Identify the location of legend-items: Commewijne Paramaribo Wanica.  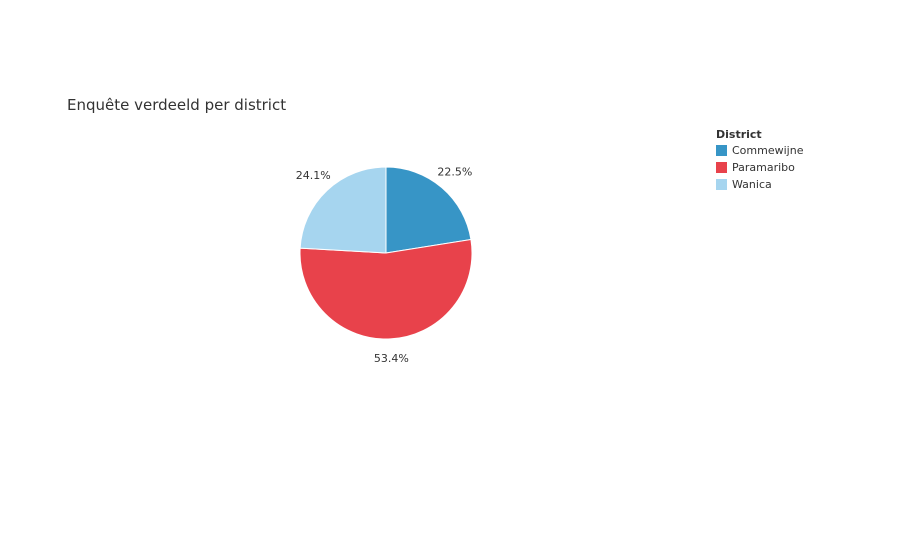
(759, 167).